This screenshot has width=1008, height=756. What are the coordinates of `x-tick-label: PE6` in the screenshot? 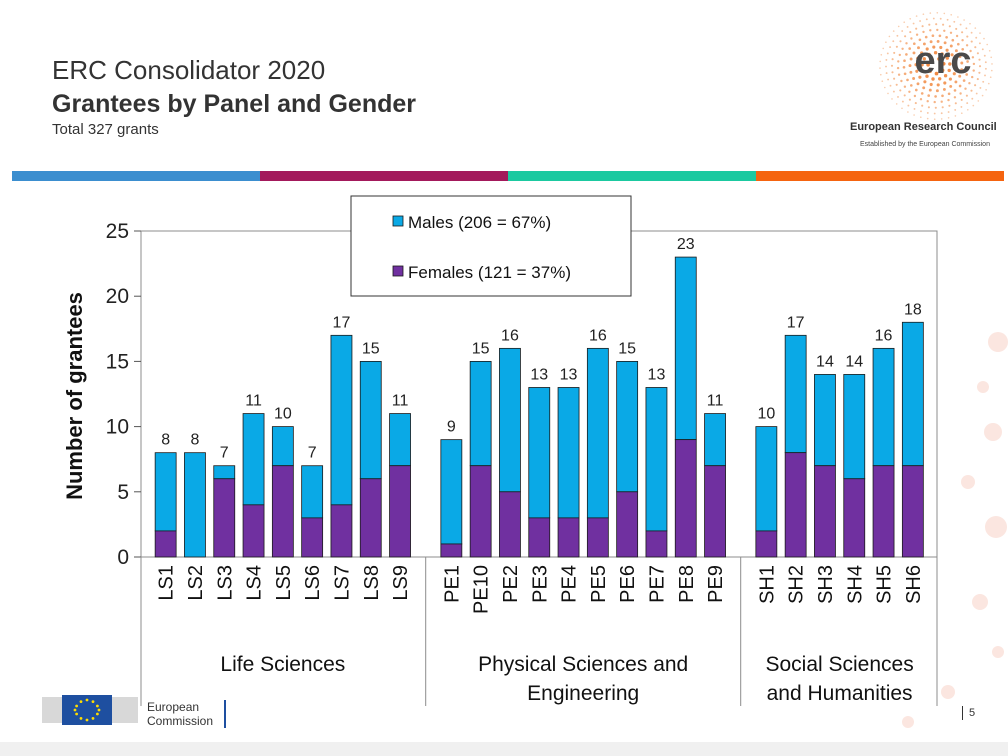 It's located at (628, 584).